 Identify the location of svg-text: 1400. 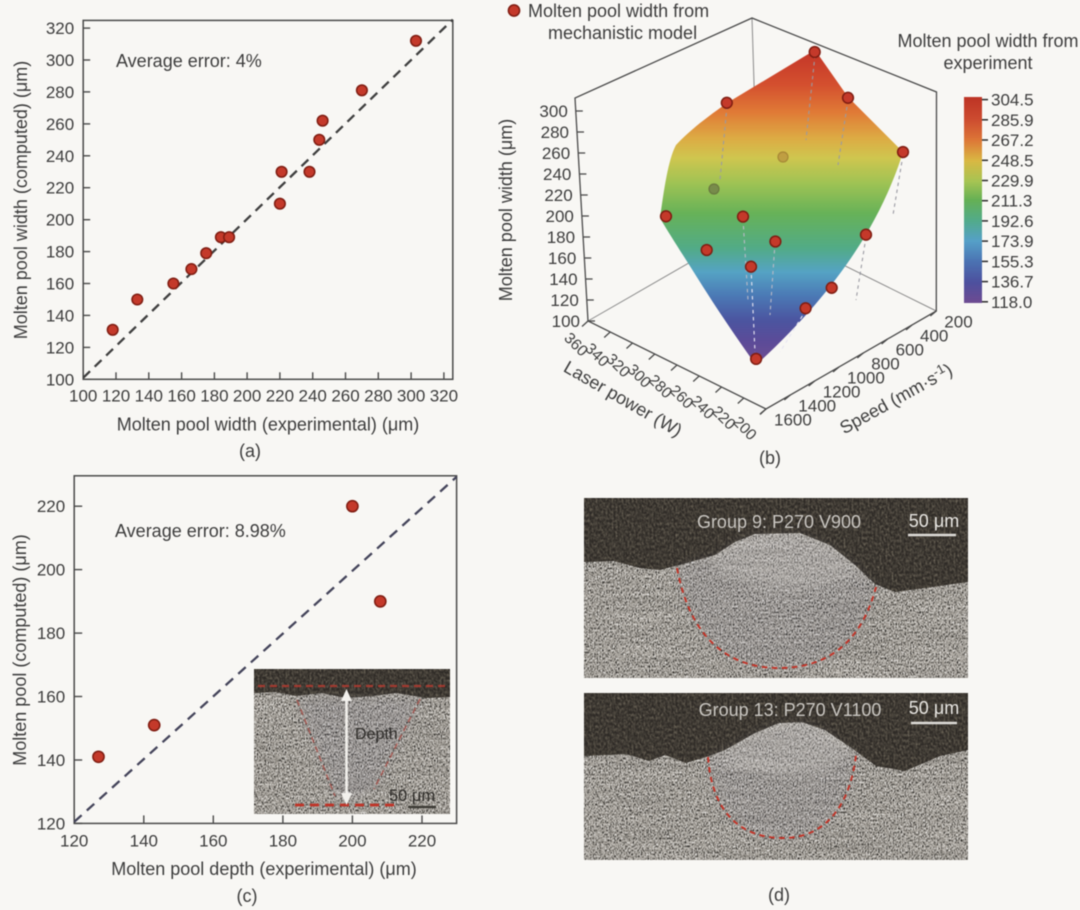
(817, 406).